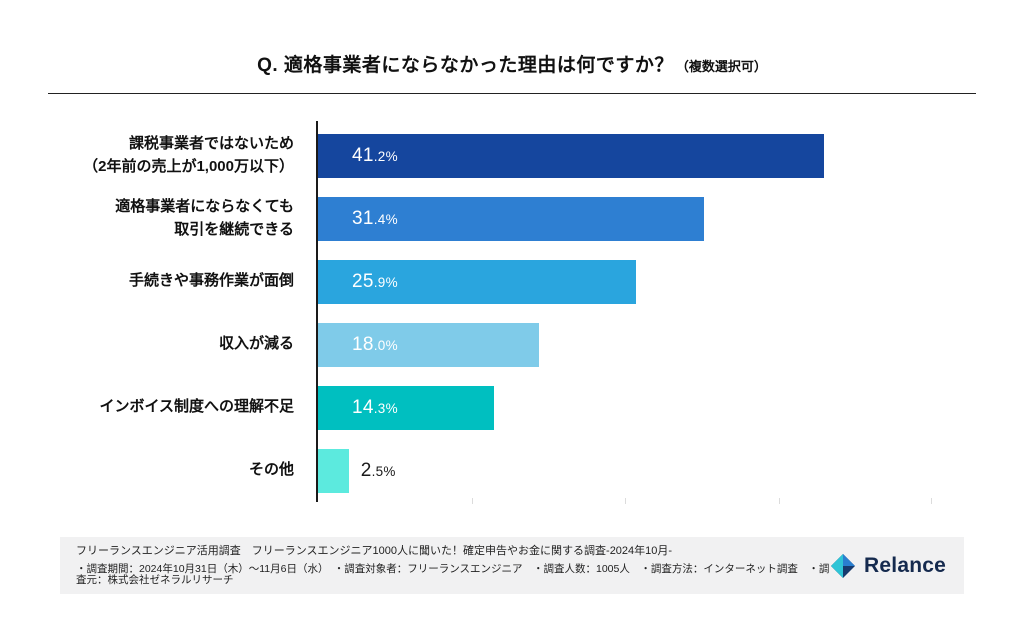 This screenshot has width=1024, height=640. What do you see at coordinates (512, 93) in the screenshot?
I see `title-divider` at bounding box center [512, 93].